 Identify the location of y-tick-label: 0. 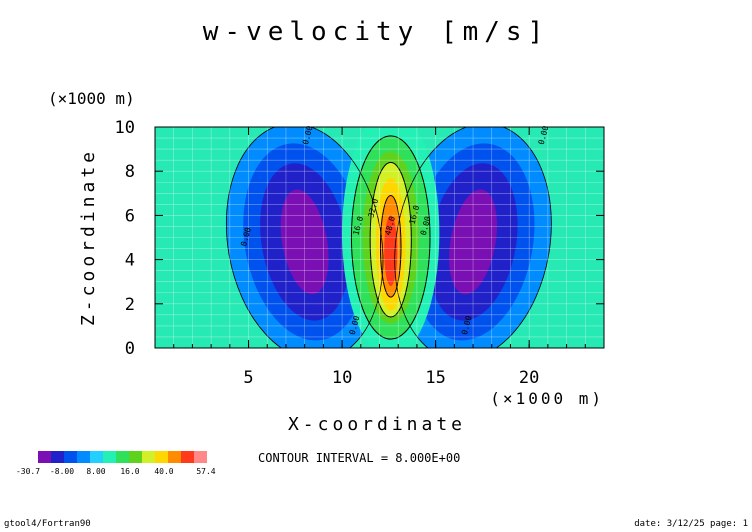
(130, 349).